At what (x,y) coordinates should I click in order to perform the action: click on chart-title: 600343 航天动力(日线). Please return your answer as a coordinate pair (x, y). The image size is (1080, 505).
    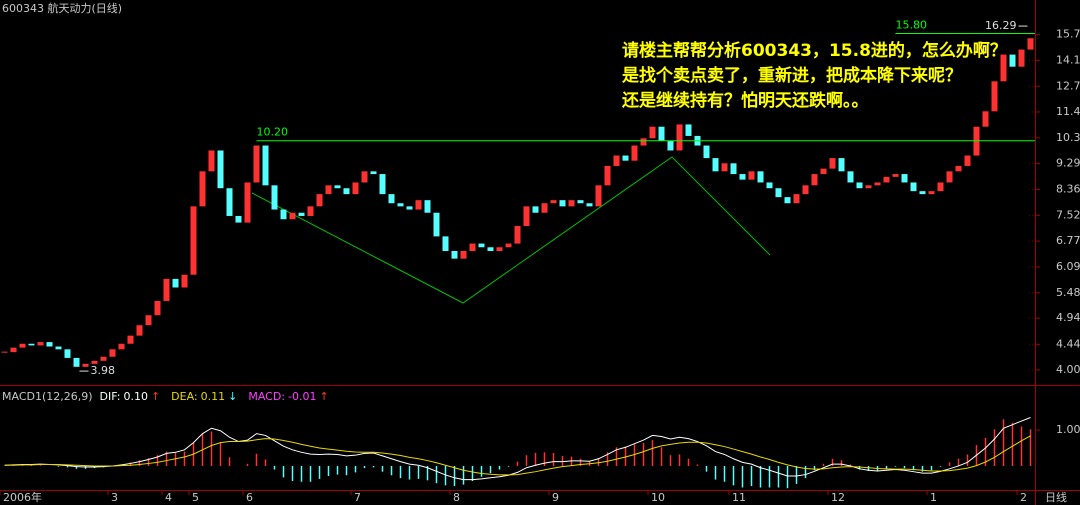
    Looking at the image, I should click on (62, 8).